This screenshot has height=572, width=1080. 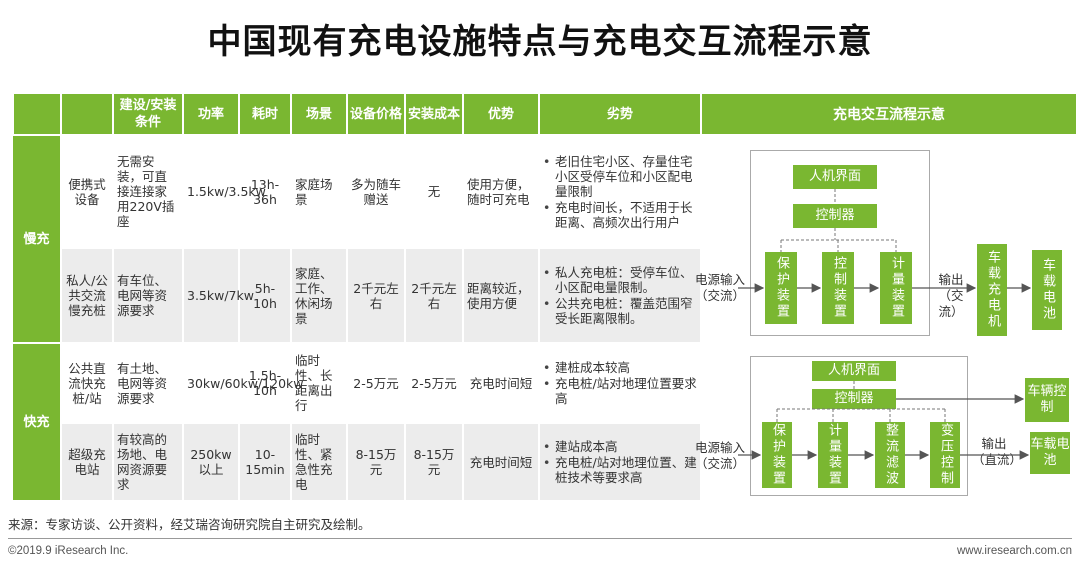 What do you see at coordinates (319, 114) in the screenshot?
I see `header-scene: 场景` at bounding box center [319, 114].